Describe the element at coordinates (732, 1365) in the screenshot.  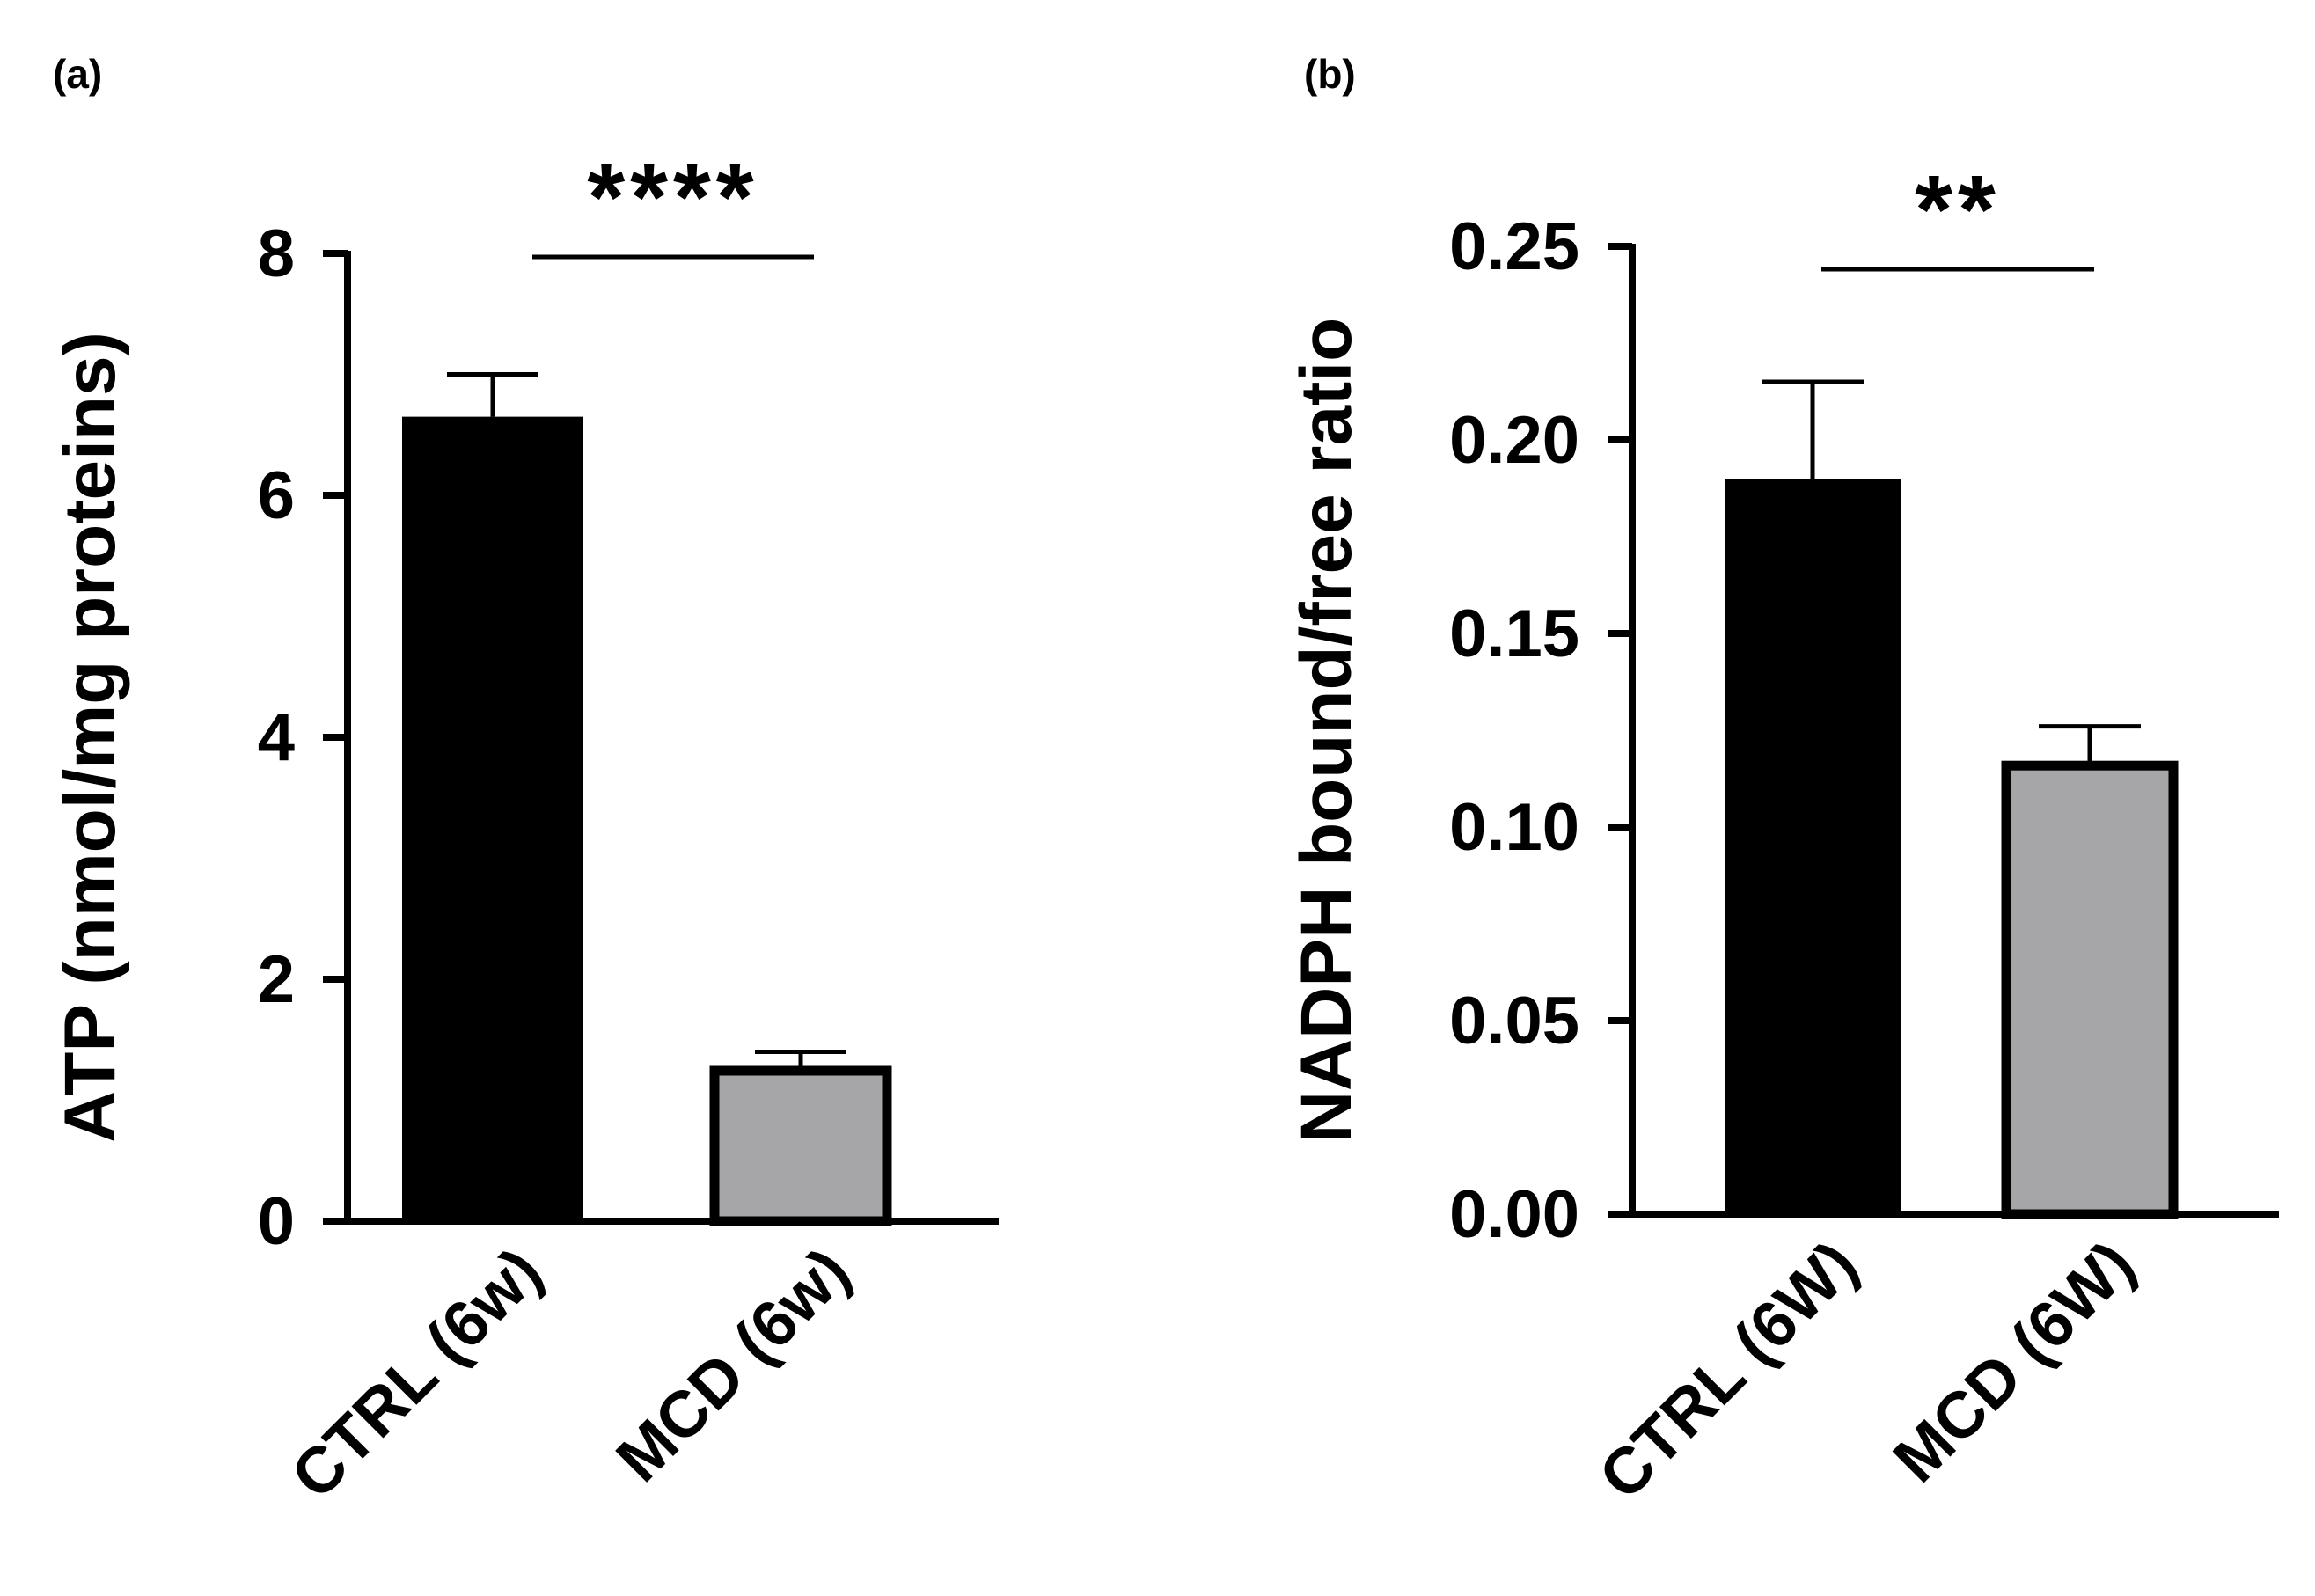
I see `category-label: MCD (6w)` at that location.